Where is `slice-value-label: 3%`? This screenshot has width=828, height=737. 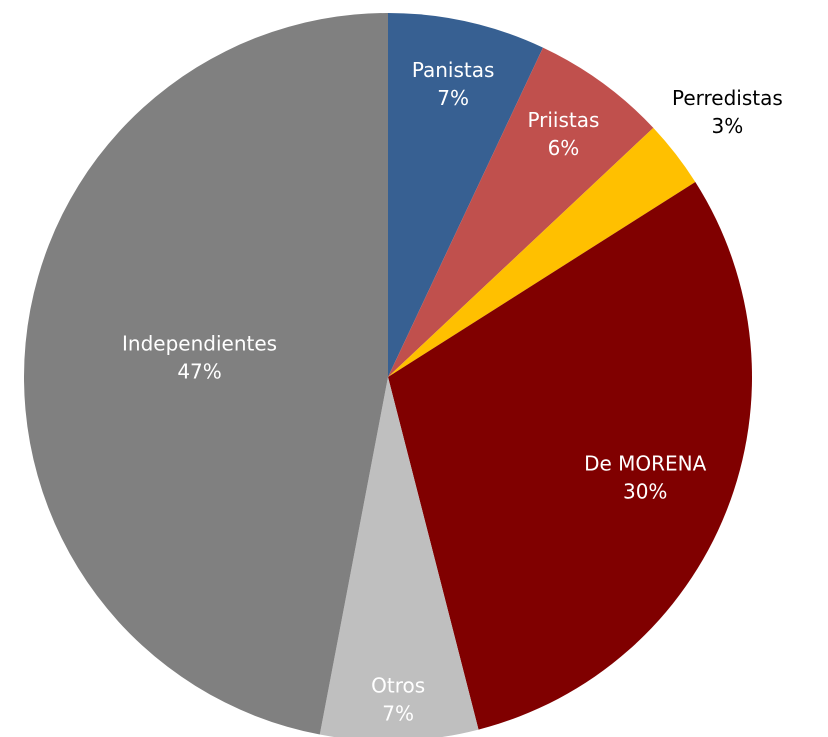 slice-value-label: 3% is located at coordinates (728, 126).